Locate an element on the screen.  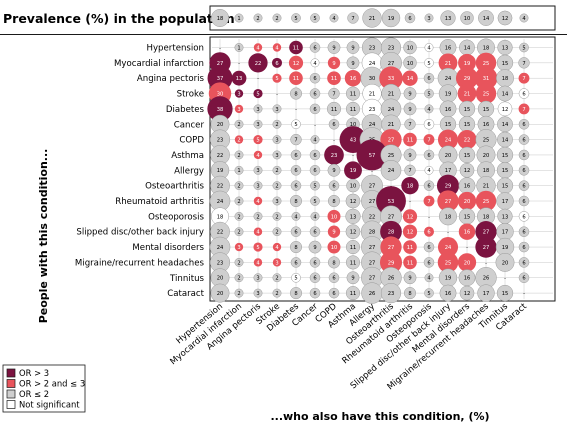
matrix-value-label: 29 is located at coordinates (448, 187).